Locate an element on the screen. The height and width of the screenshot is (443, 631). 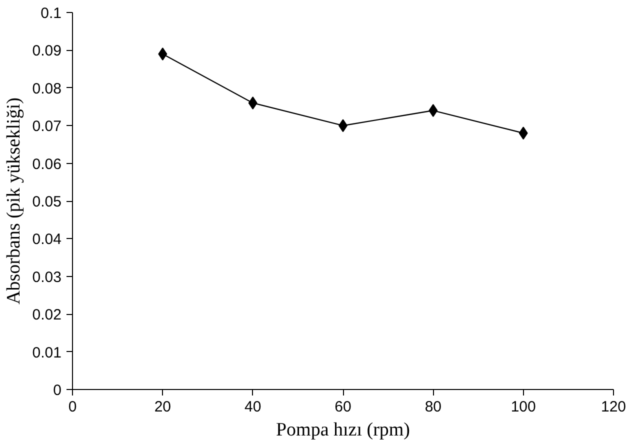
y-tick-label: 0.02 is located at coordinates (47, 315).